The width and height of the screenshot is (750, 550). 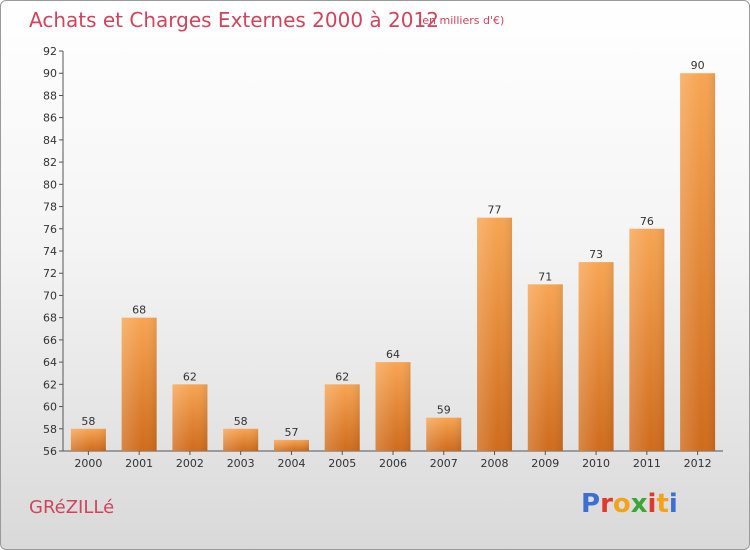 I want to click on y-tick-label: 66, so click(x=50, y=340).